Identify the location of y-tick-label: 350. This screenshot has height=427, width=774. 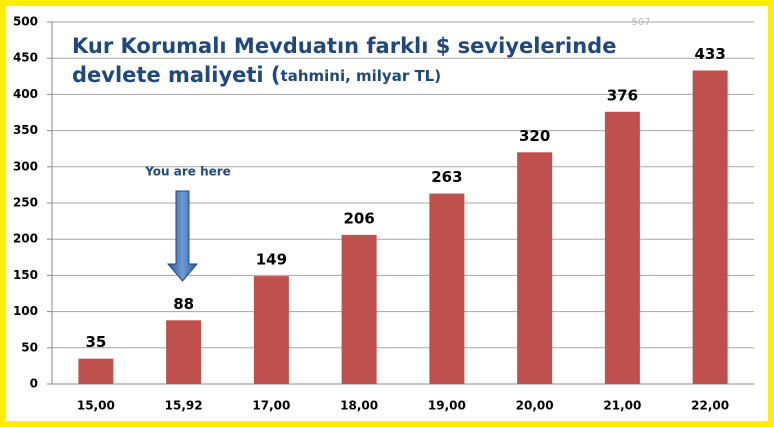
(25, 130).